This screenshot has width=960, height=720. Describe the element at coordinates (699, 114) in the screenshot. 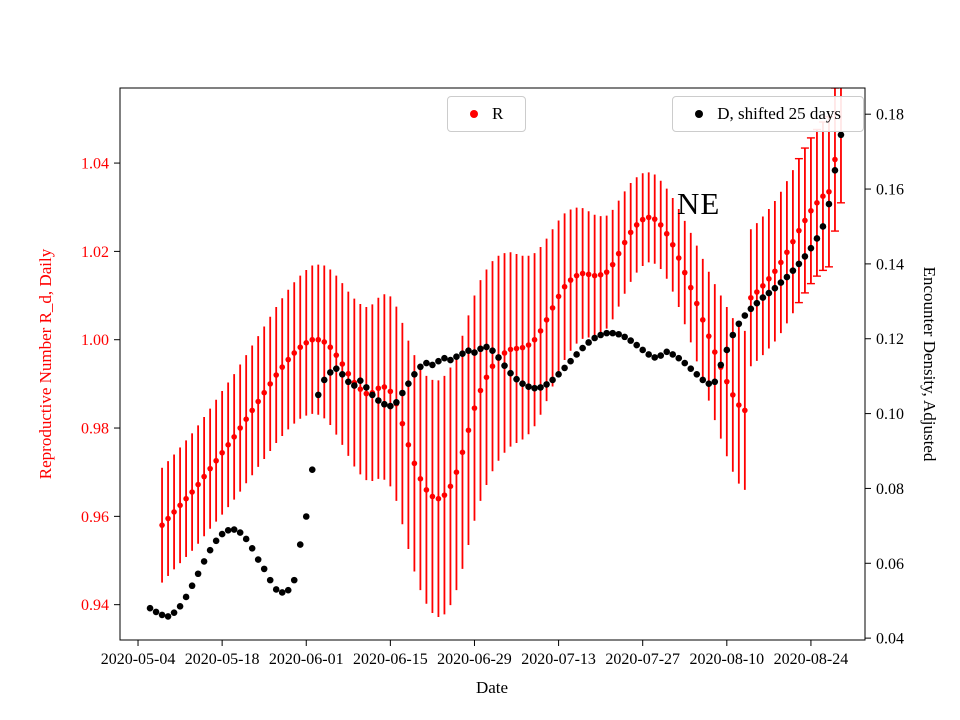

I see `legend-d-marker-icon` at that location.